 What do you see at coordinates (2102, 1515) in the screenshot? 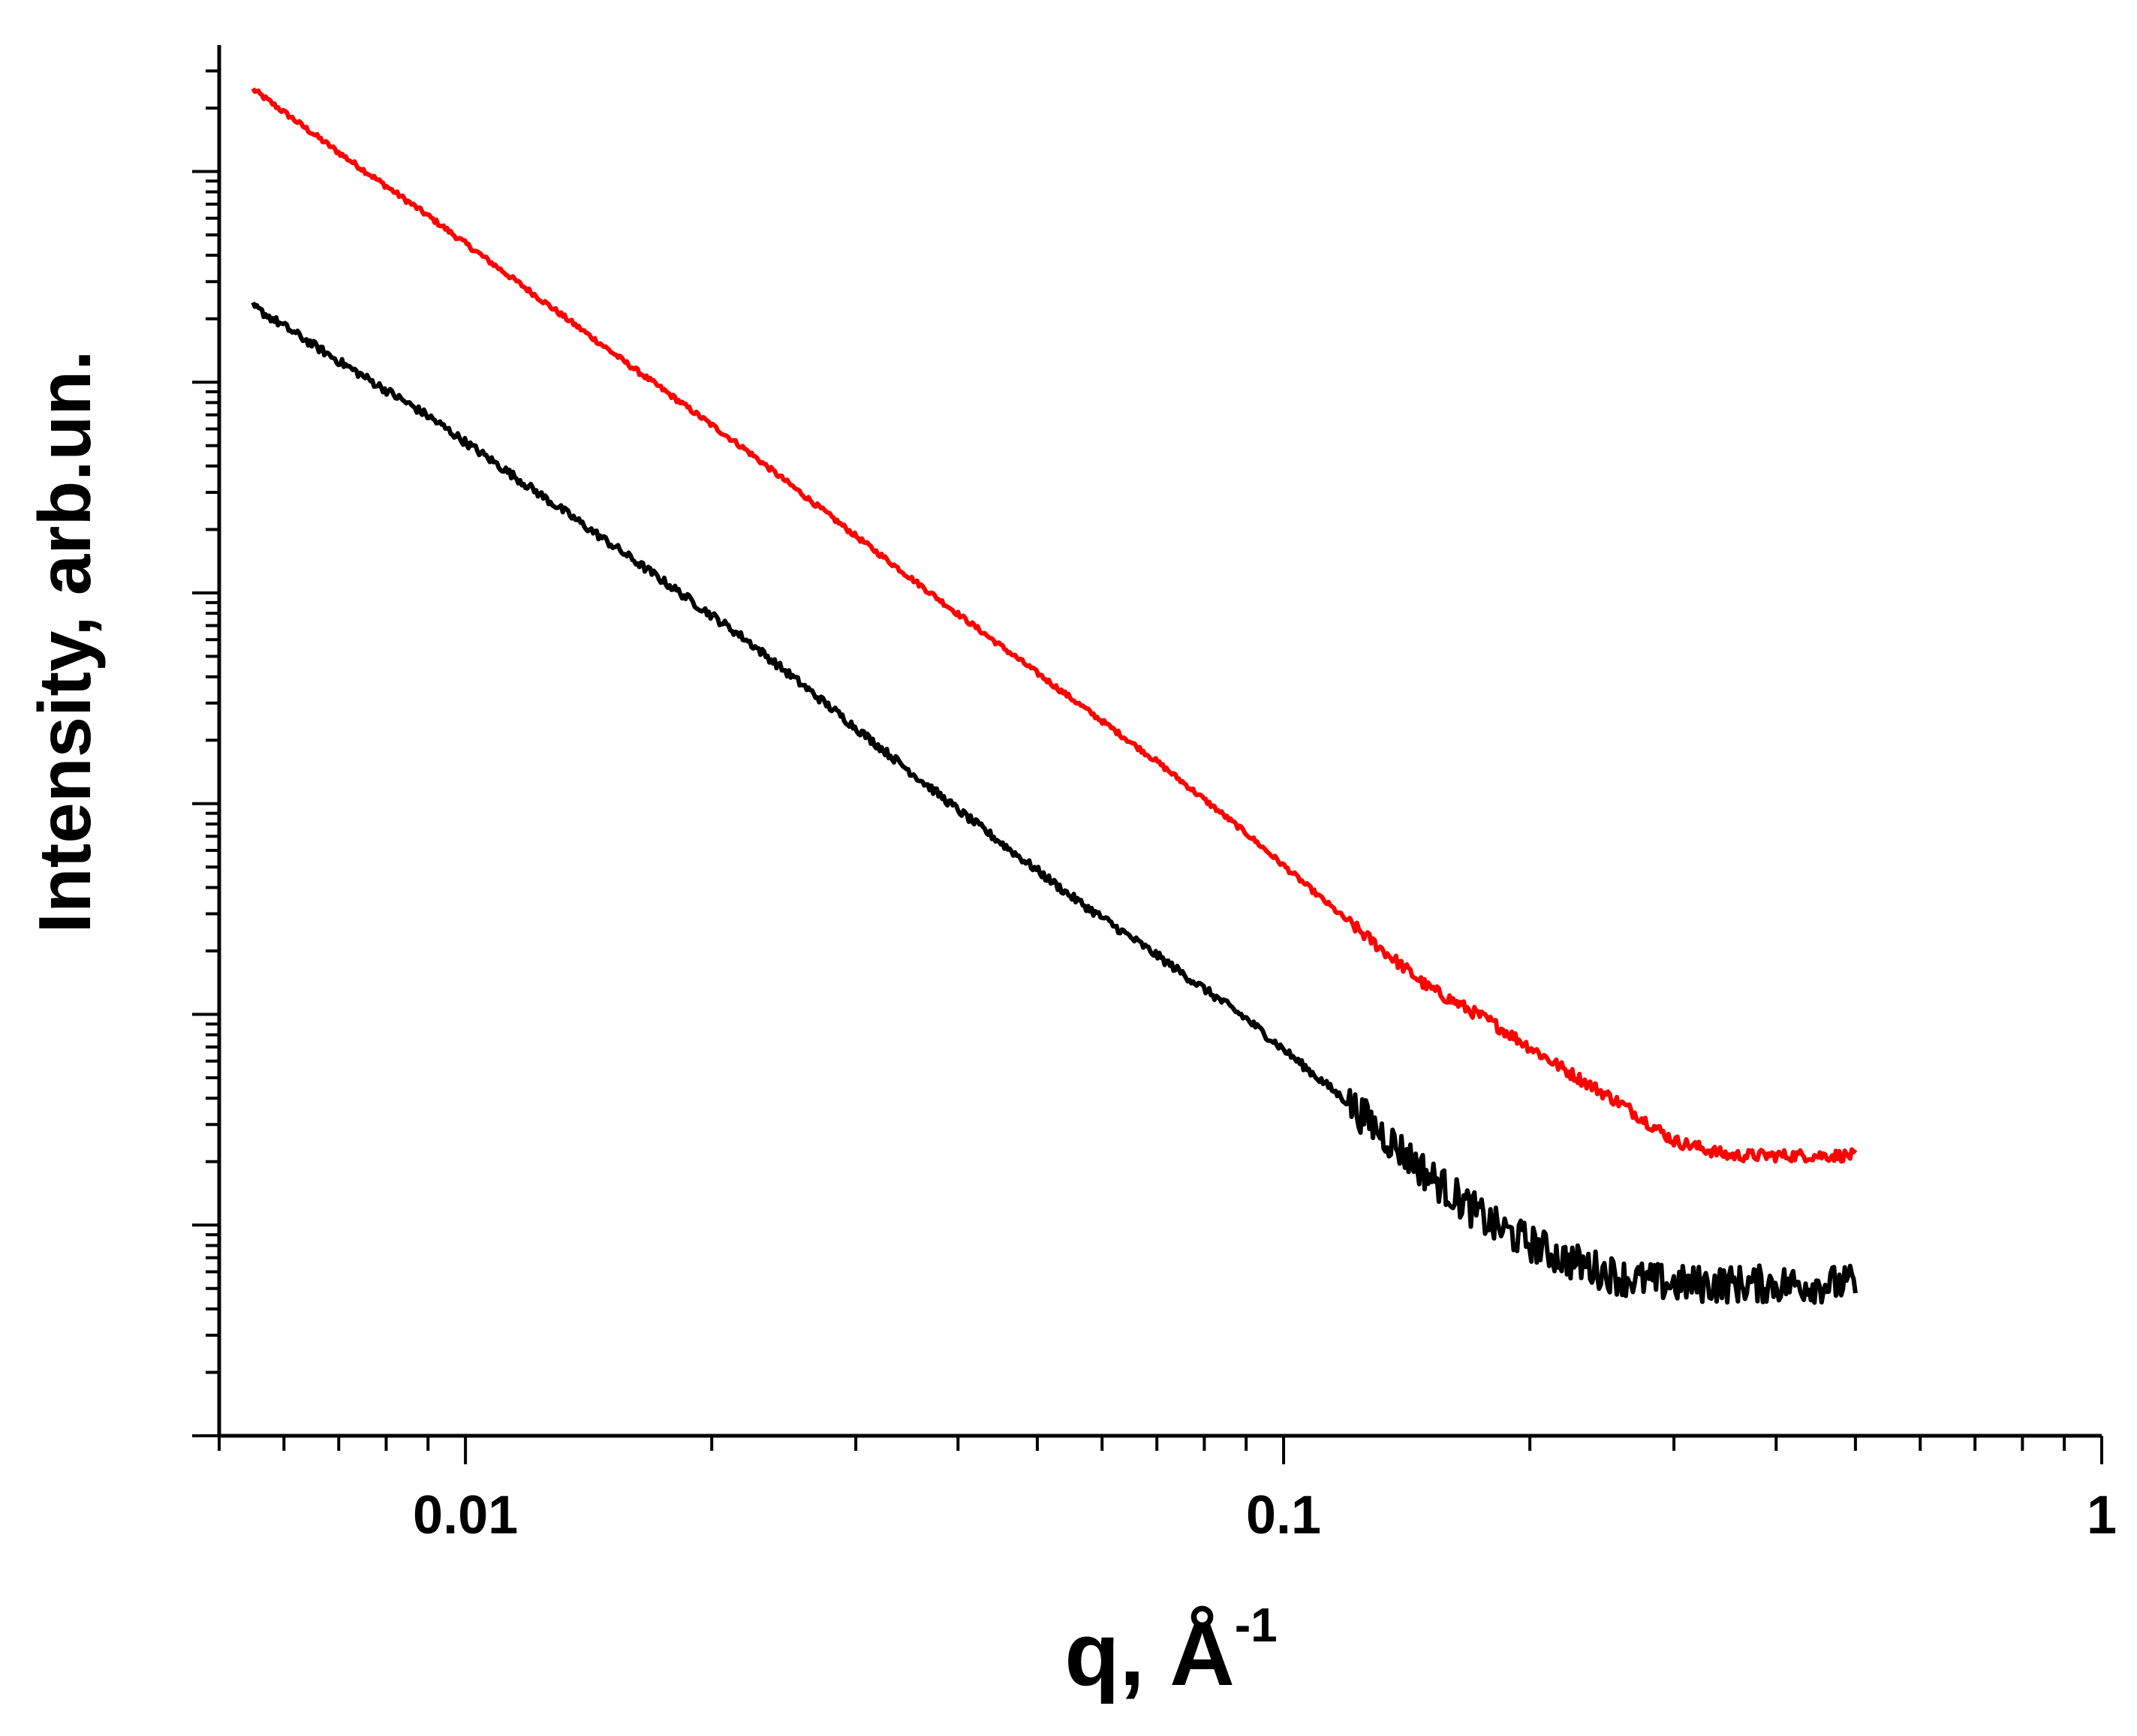
I see `x-tick-label: 1` at bounding box center [2102, 1515].